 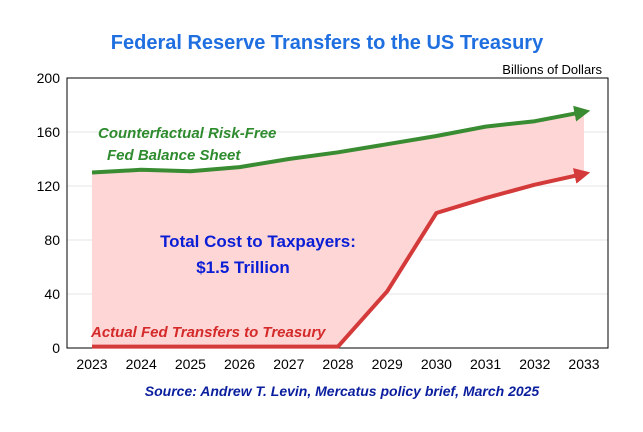 I want to click on x-tick-label: 2029, so click(x=387, y=364).